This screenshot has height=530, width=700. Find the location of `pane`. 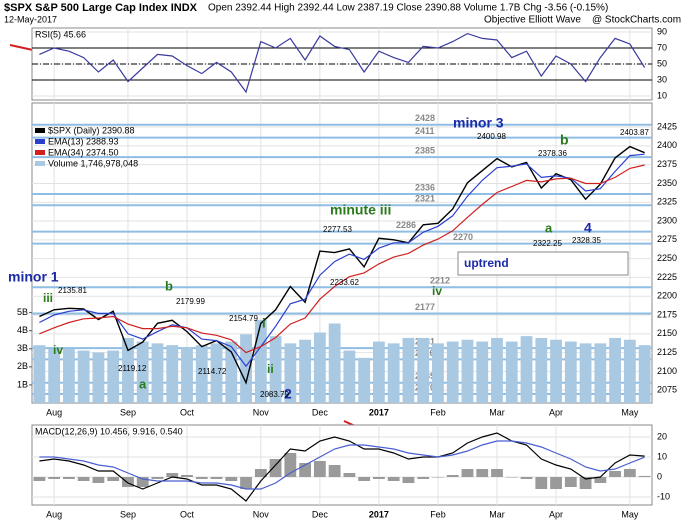

pane is located at coordinates (342, 465).